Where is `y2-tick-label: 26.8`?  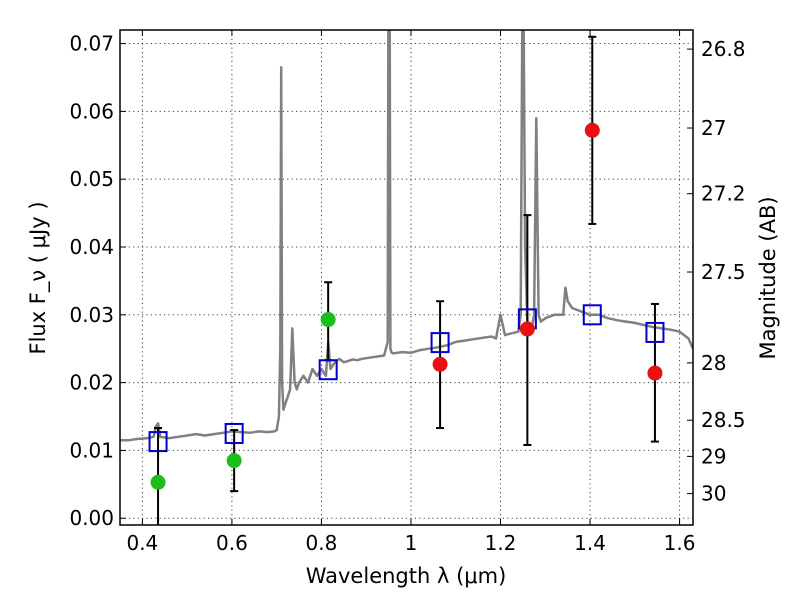 y2-tick-label: 26.8 is located at coordinates (723, 49).